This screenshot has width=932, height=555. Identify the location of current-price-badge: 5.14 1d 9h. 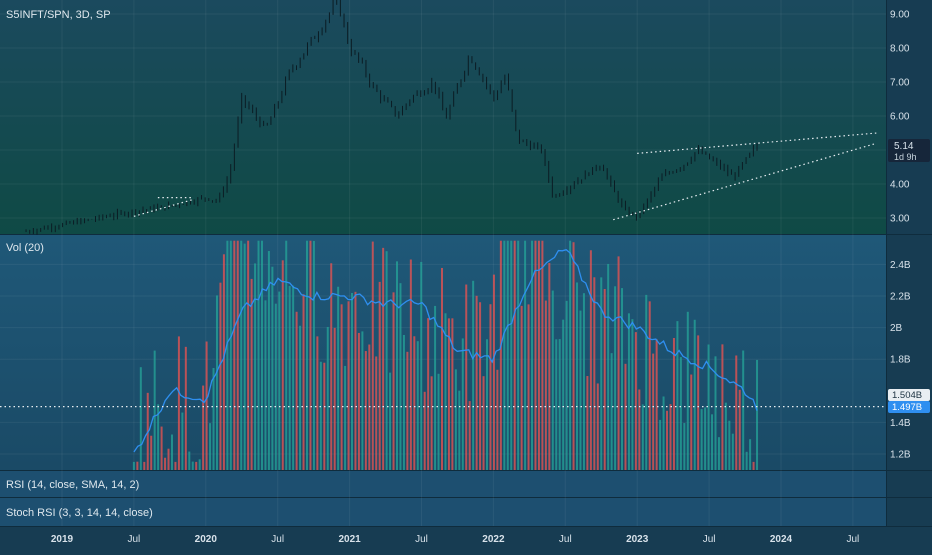
(909, 150).